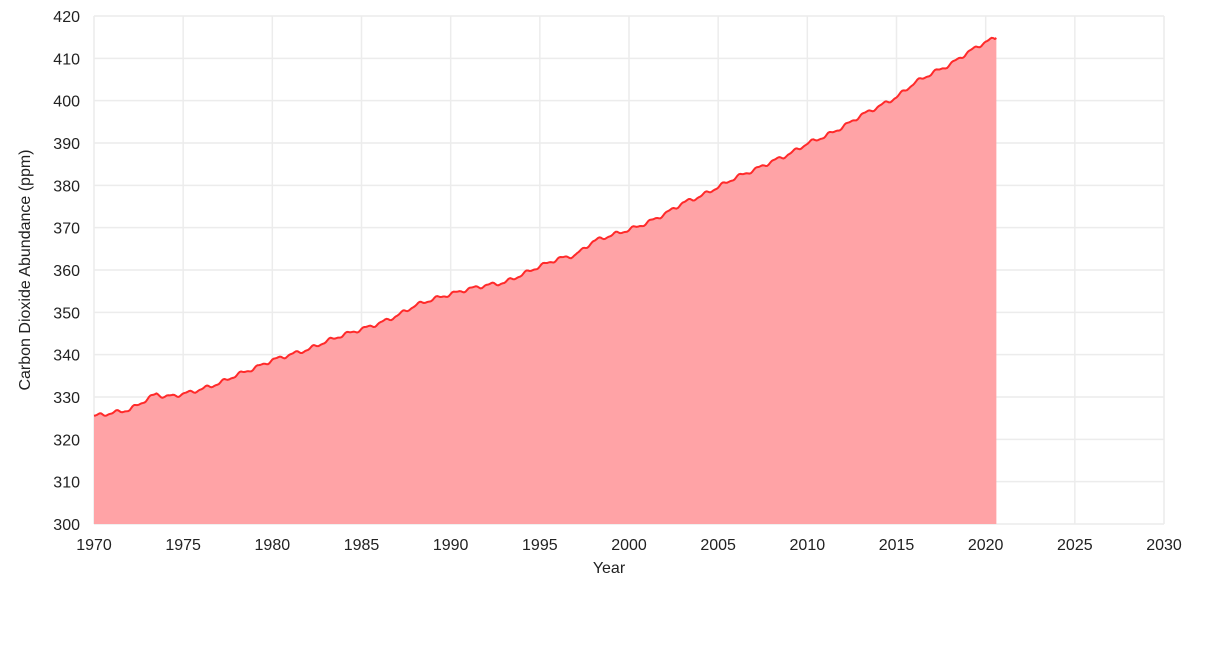 Image resolution: width=1212 pixels, height=670 pixels. I want to click on y-tick-label: 380, so click(66, 186).